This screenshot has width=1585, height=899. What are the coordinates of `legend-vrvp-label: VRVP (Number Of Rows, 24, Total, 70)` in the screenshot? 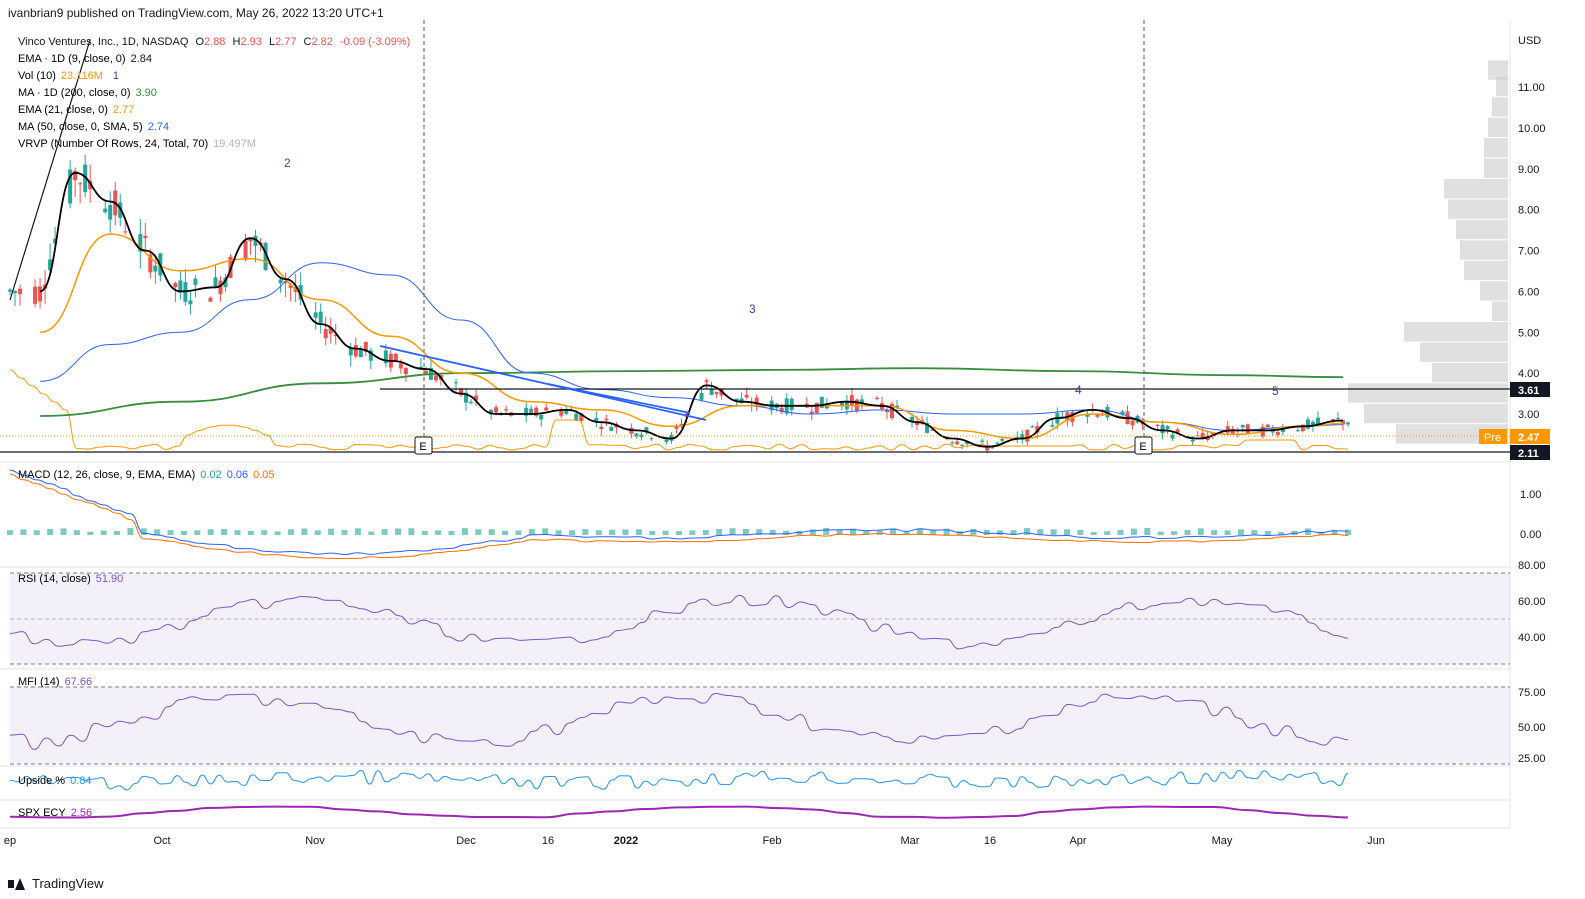 It's located at (113, 144).